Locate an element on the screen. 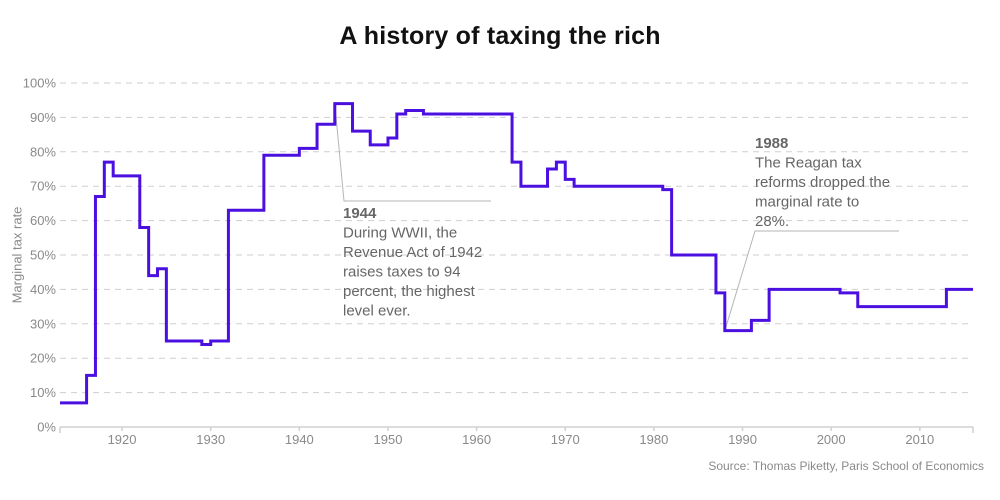 This screenshot has width=1000, height=500. x-tick-label: 1920 is located at coordinates (122, 439).